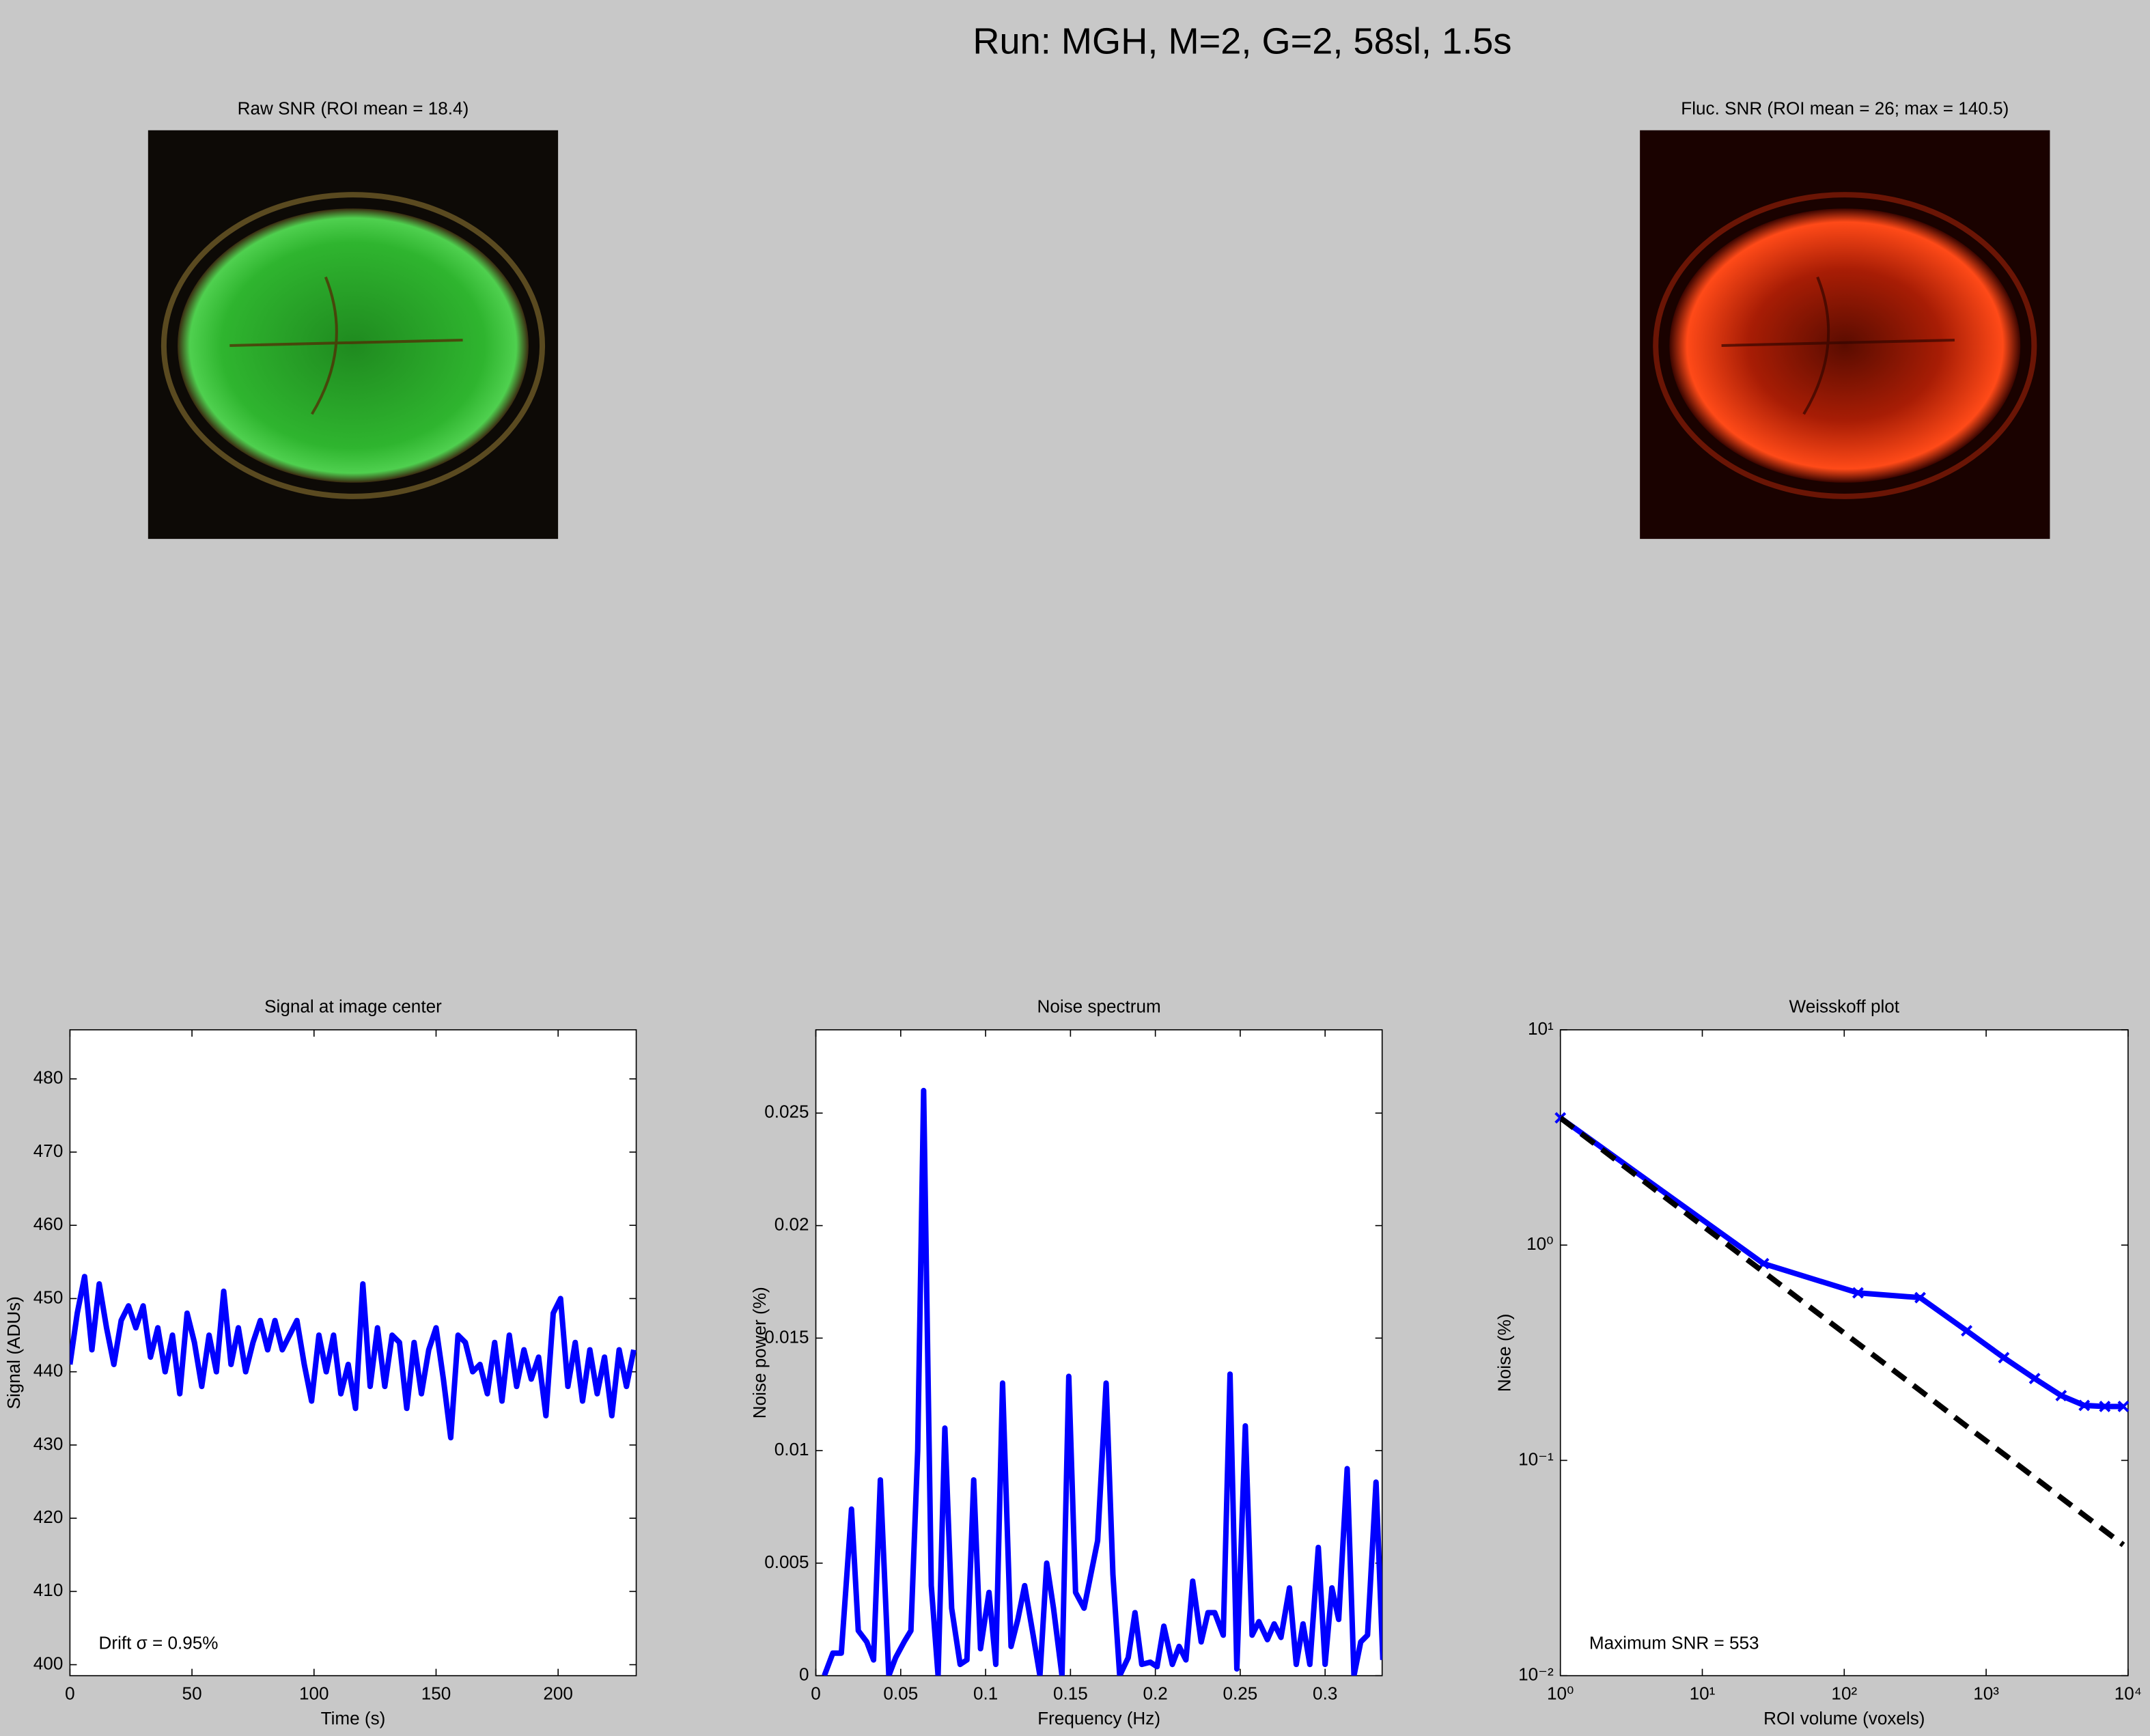 Image resolution: width=2150 pixels, height=1736 pixels. What do you see at coordinates (900, 1693) in the screenshot?
I see `x-tick-label: 0.05` at bounding box center [900, 1693].